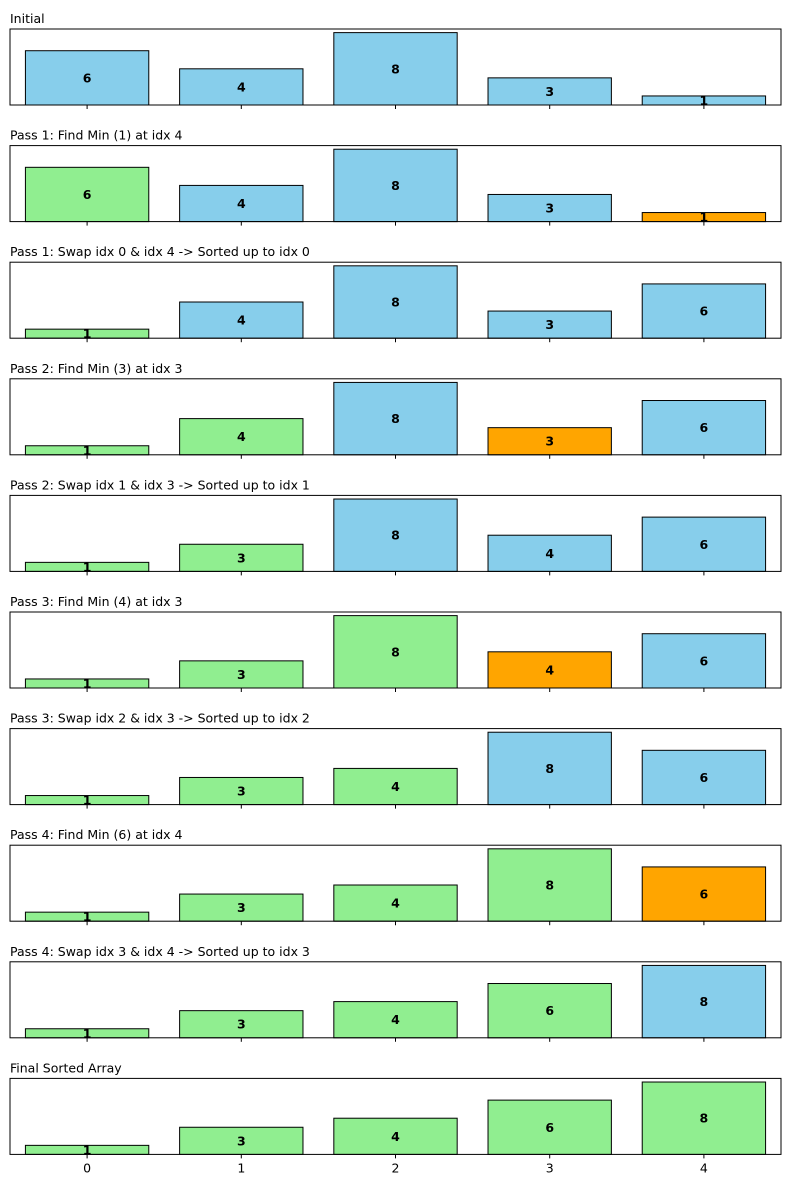 The width and height of the screenshot is (790, 1193). What do you see at coordinates (395, 410) in the screenshot?
I see `subplot-3: Pass 2: Find Min (3) at idx 3 1 4 8 3 6` at bounding box center [395, 410].